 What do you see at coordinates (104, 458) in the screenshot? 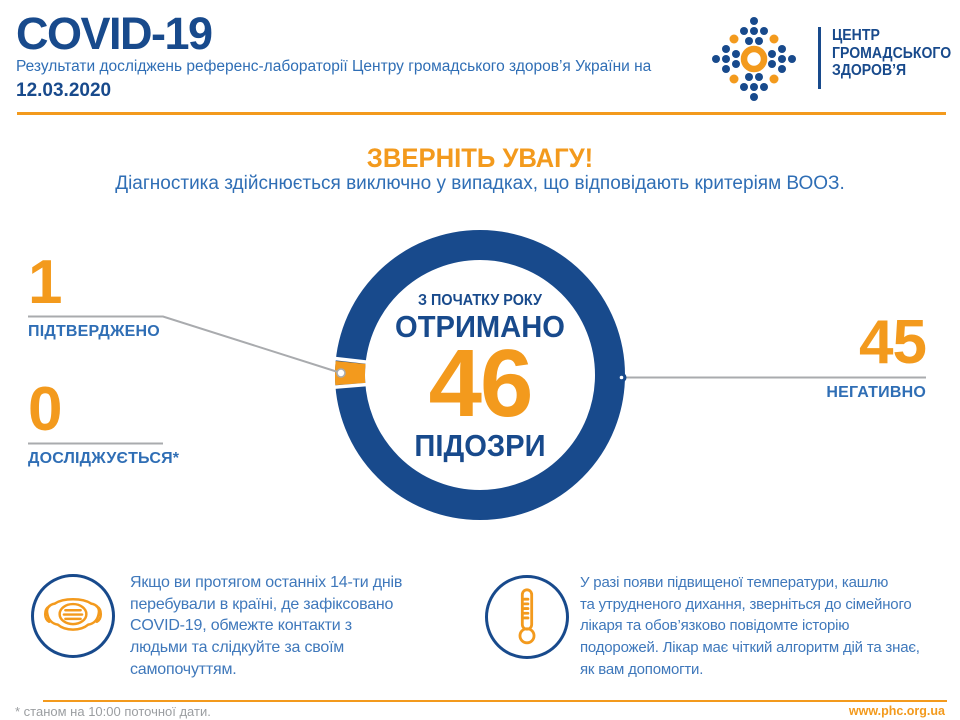
I see `stat-investigated-label: ДОСЛІДЖУЄТЬСЯ*` at bounding box center [104, 458].